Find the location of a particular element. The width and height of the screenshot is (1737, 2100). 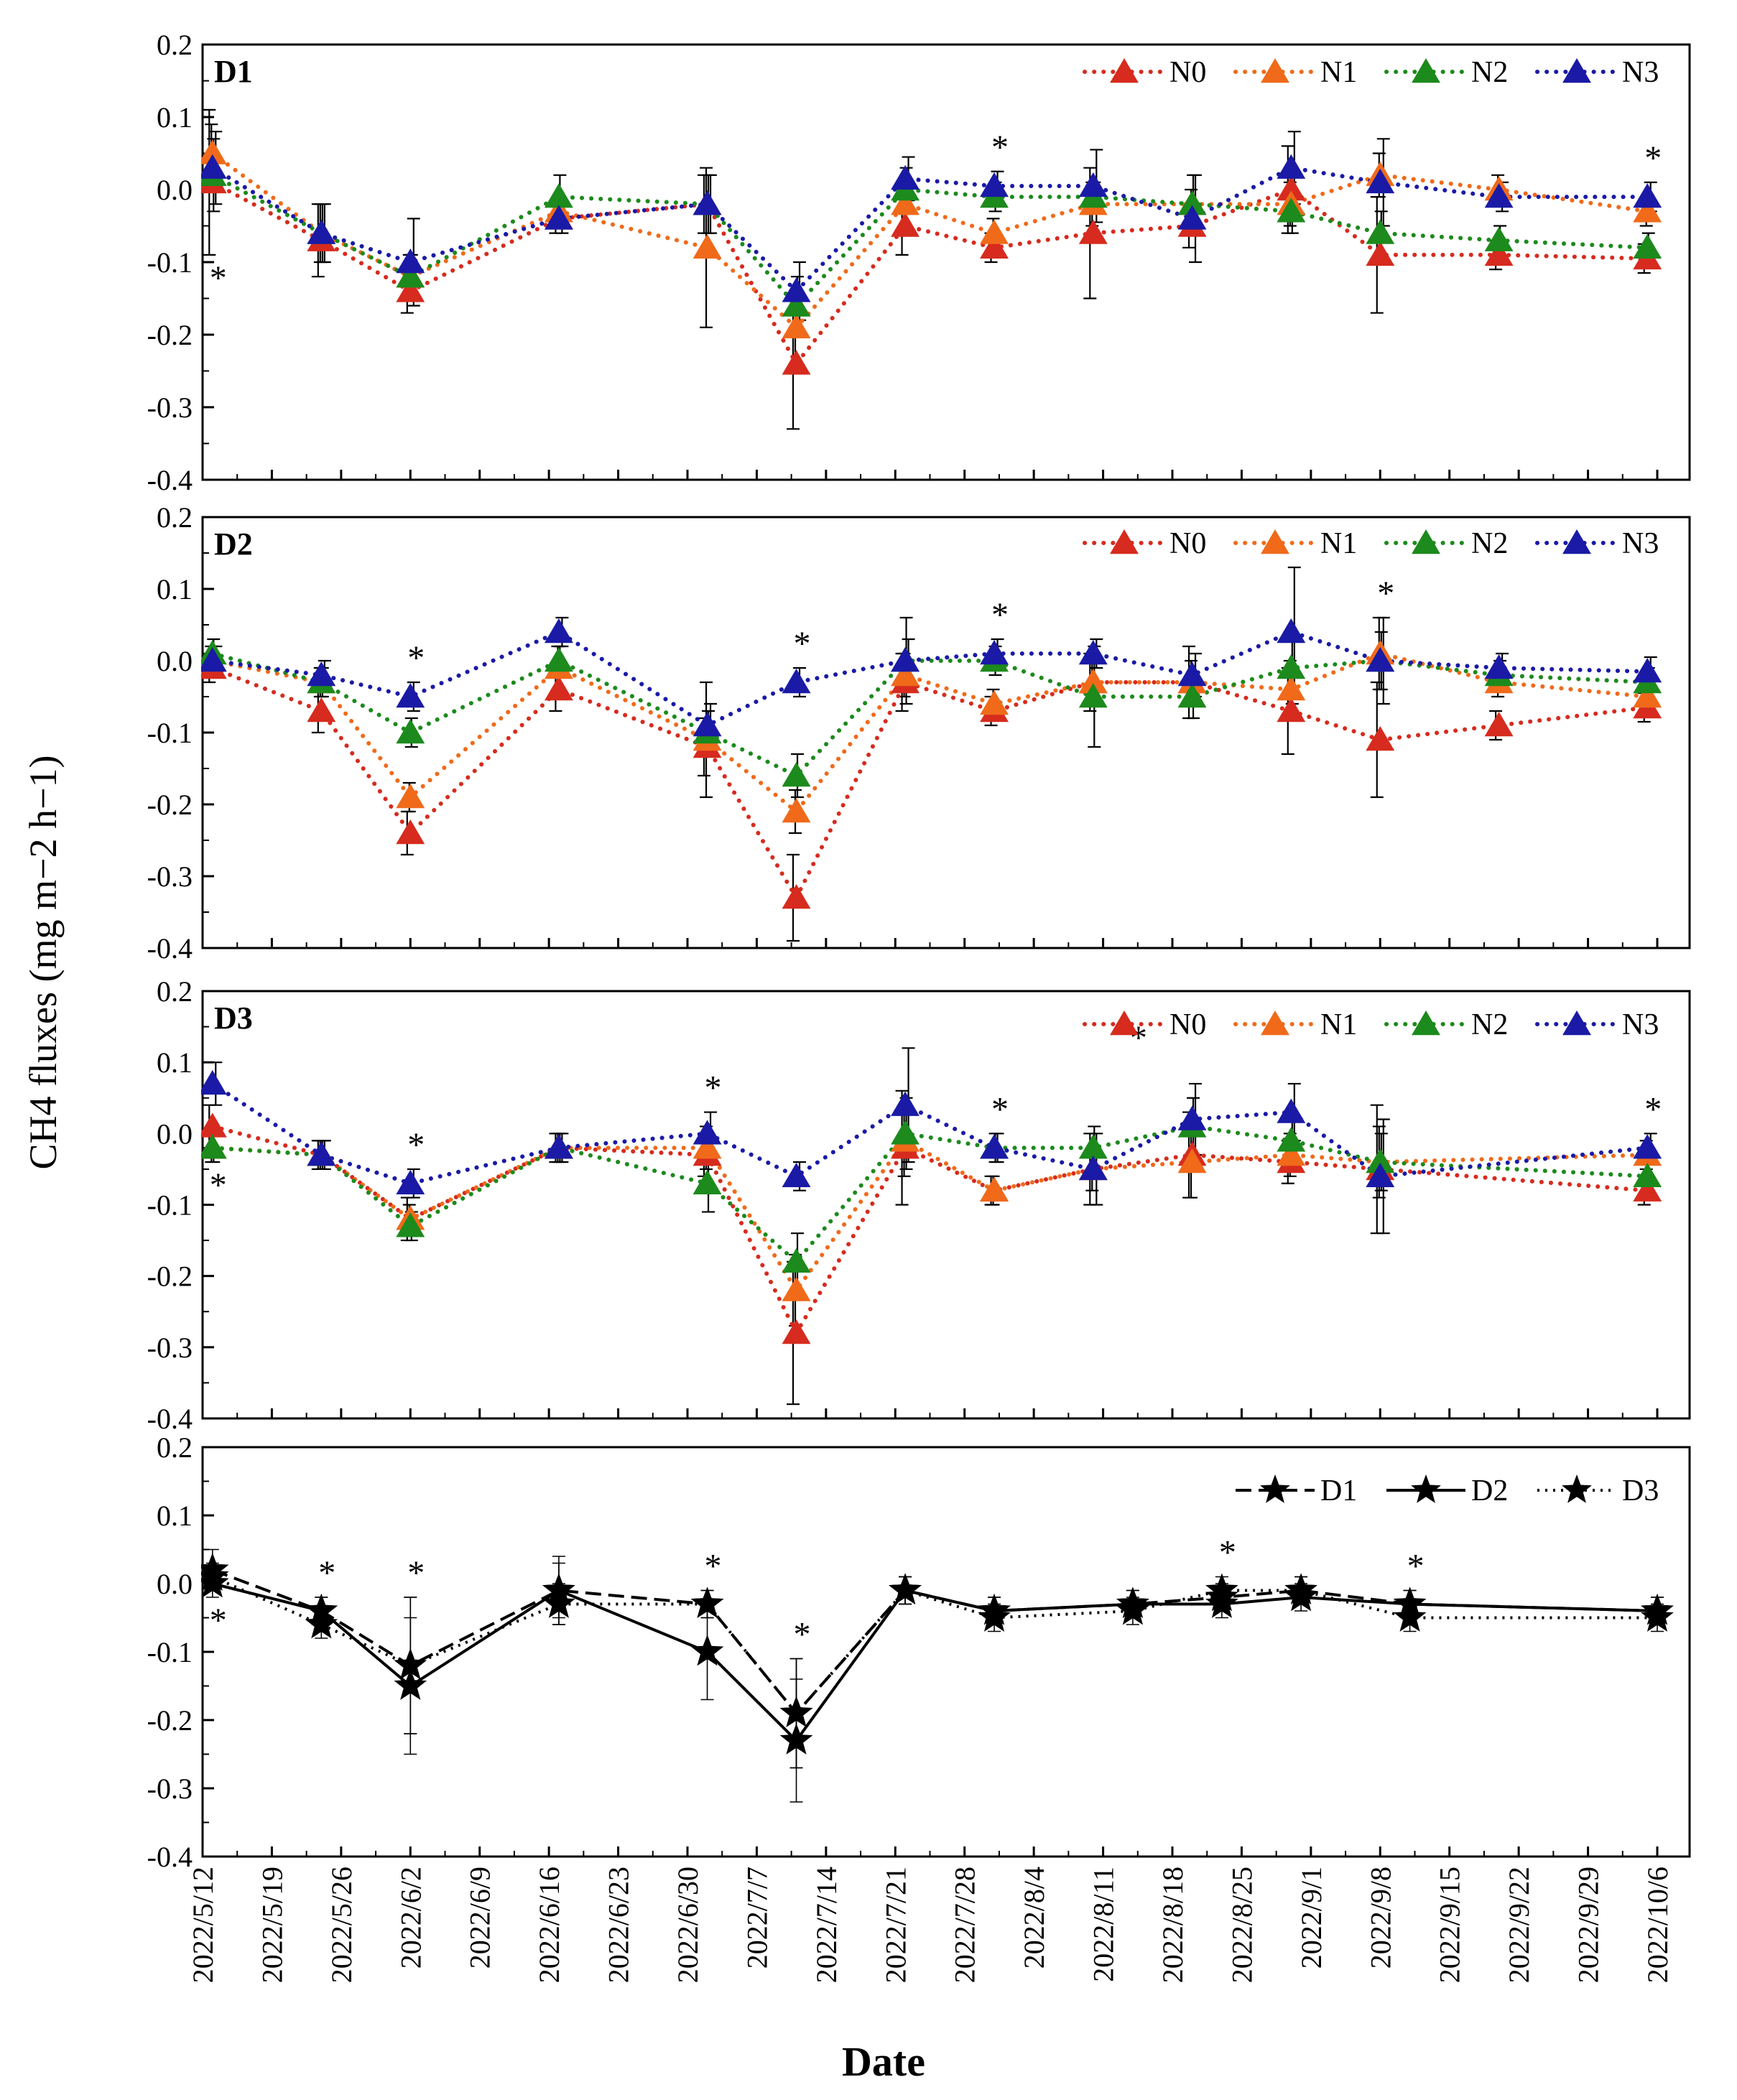

legend-marker-n3 is located at coordinates (1576, 1023).